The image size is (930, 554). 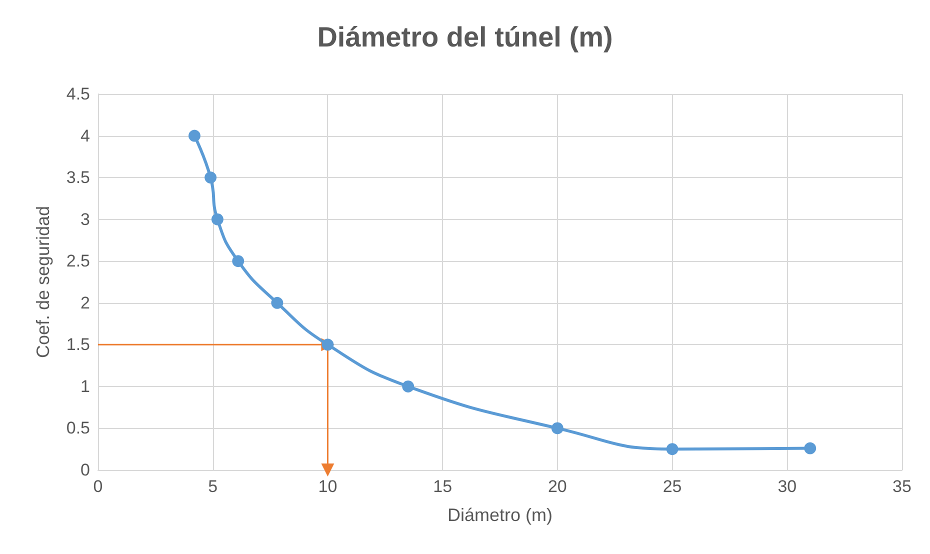 I want to click on x-tick-label: 5, so click(x=213, y=486).